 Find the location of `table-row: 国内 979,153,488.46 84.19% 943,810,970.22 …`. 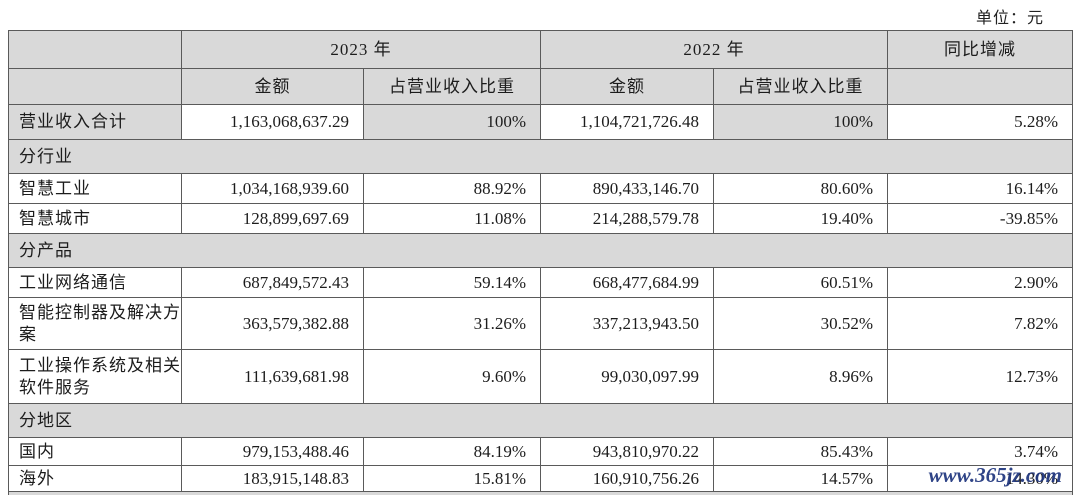

table-row: 国内 979,153,488.46 84.19% 943,810,970.22 … is located at coordinates (540, 451).